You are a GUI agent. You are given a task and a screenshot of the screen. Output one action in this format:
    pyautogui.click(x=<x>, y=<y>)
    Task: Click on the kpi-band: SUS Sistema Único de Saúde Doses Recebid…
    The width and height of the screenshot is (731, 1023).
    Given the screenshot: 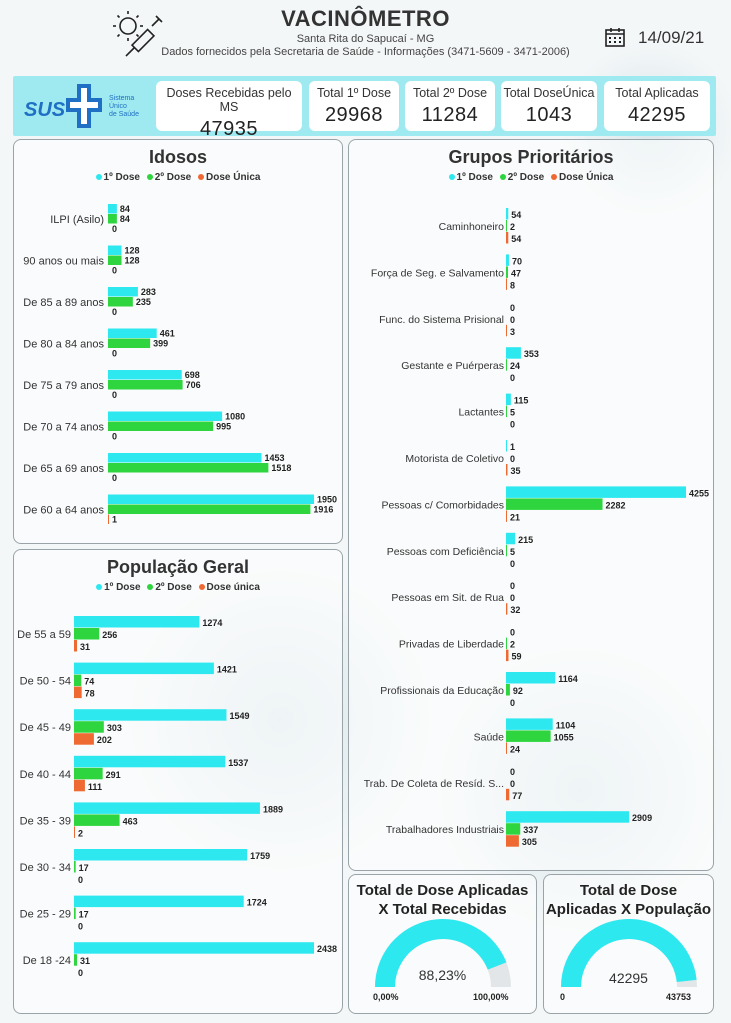 What is the action you would take?
    pyautogui.click(x=364, y=108)
    